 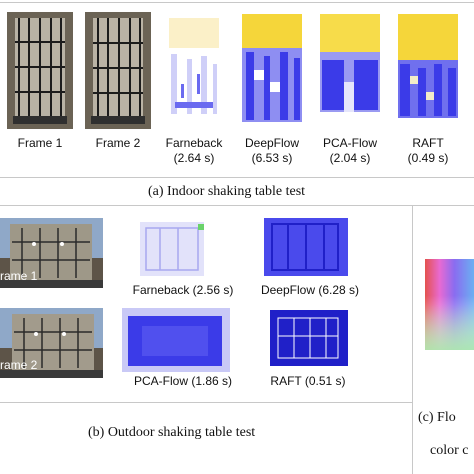 I want to click on label-raft-indoor: RAFT (0.49 s), so click(x=428, y=151).